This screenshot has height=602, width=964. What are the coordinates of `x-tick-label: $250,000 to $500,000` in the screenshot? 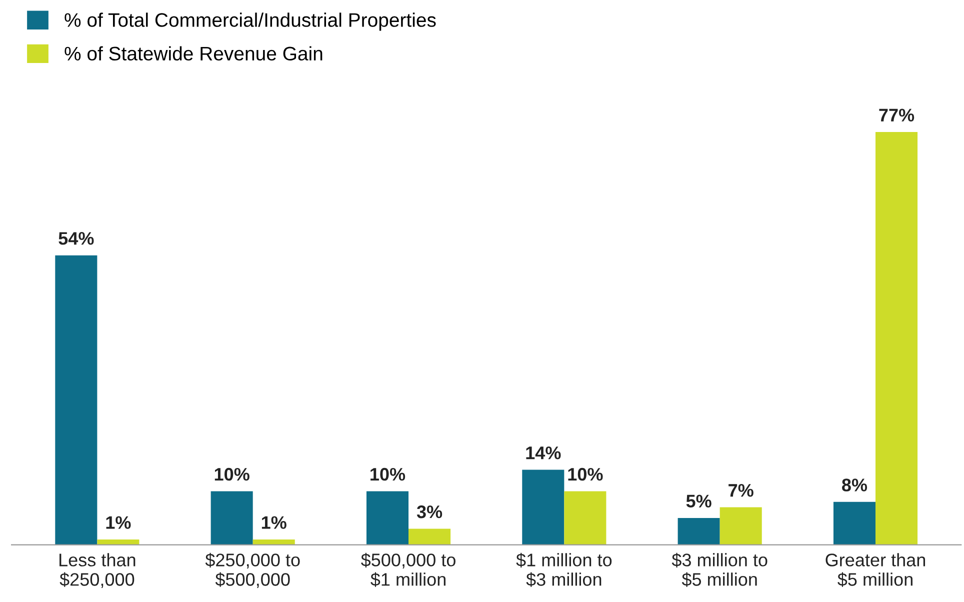 It's located at (252, 570).